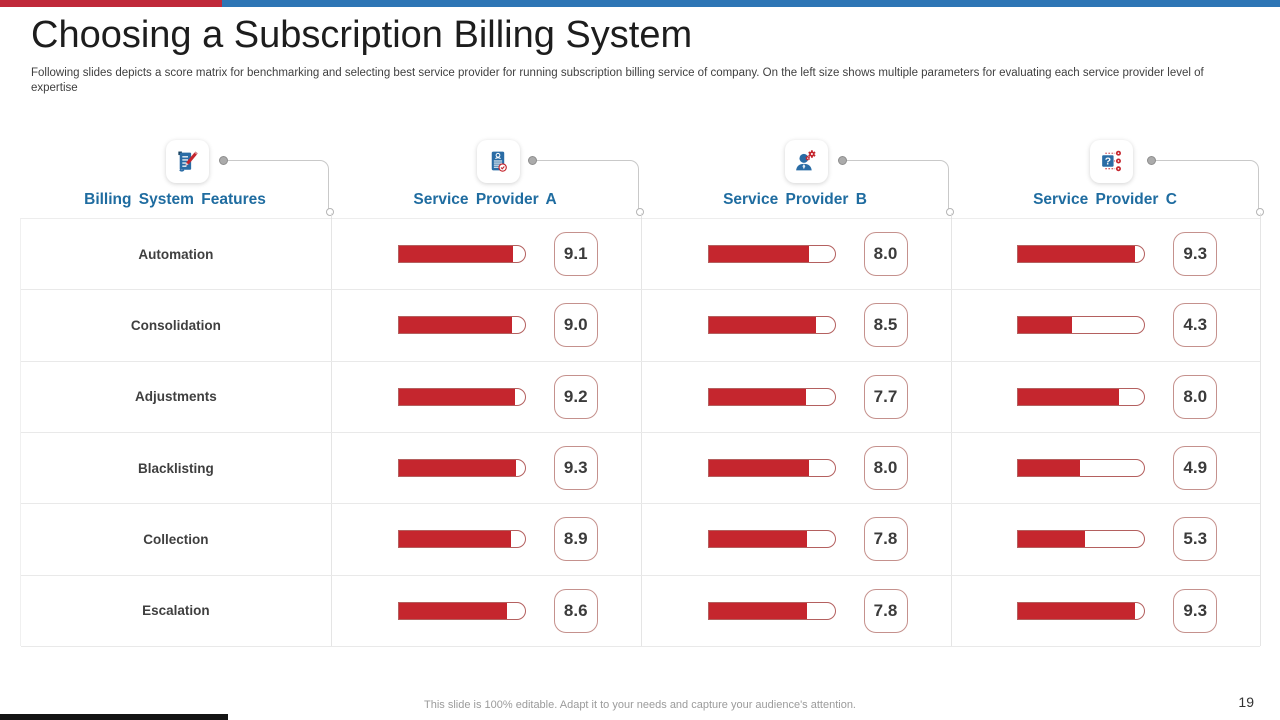  What do you see at coordinates (575, 610) in the screenshot?
I see `score-value: 8.6` at bounding box center [575, 610].